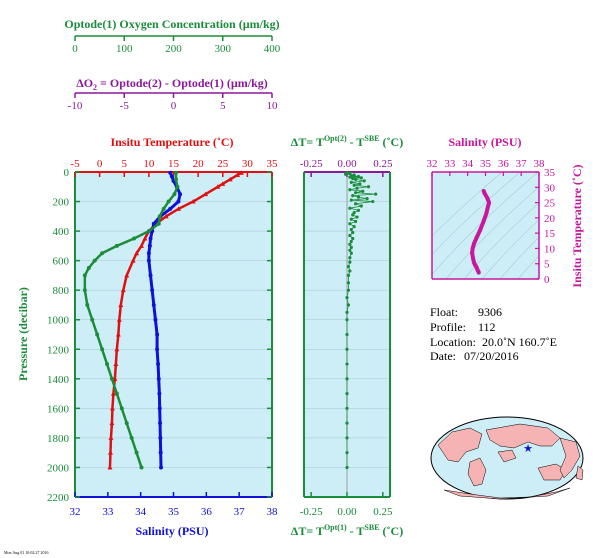 The image size is (608, 558). What do you see at coordinates (75, 512) in the screenshot?
I see `salinity-tick-label: 32` at bounding box center [75, 512].